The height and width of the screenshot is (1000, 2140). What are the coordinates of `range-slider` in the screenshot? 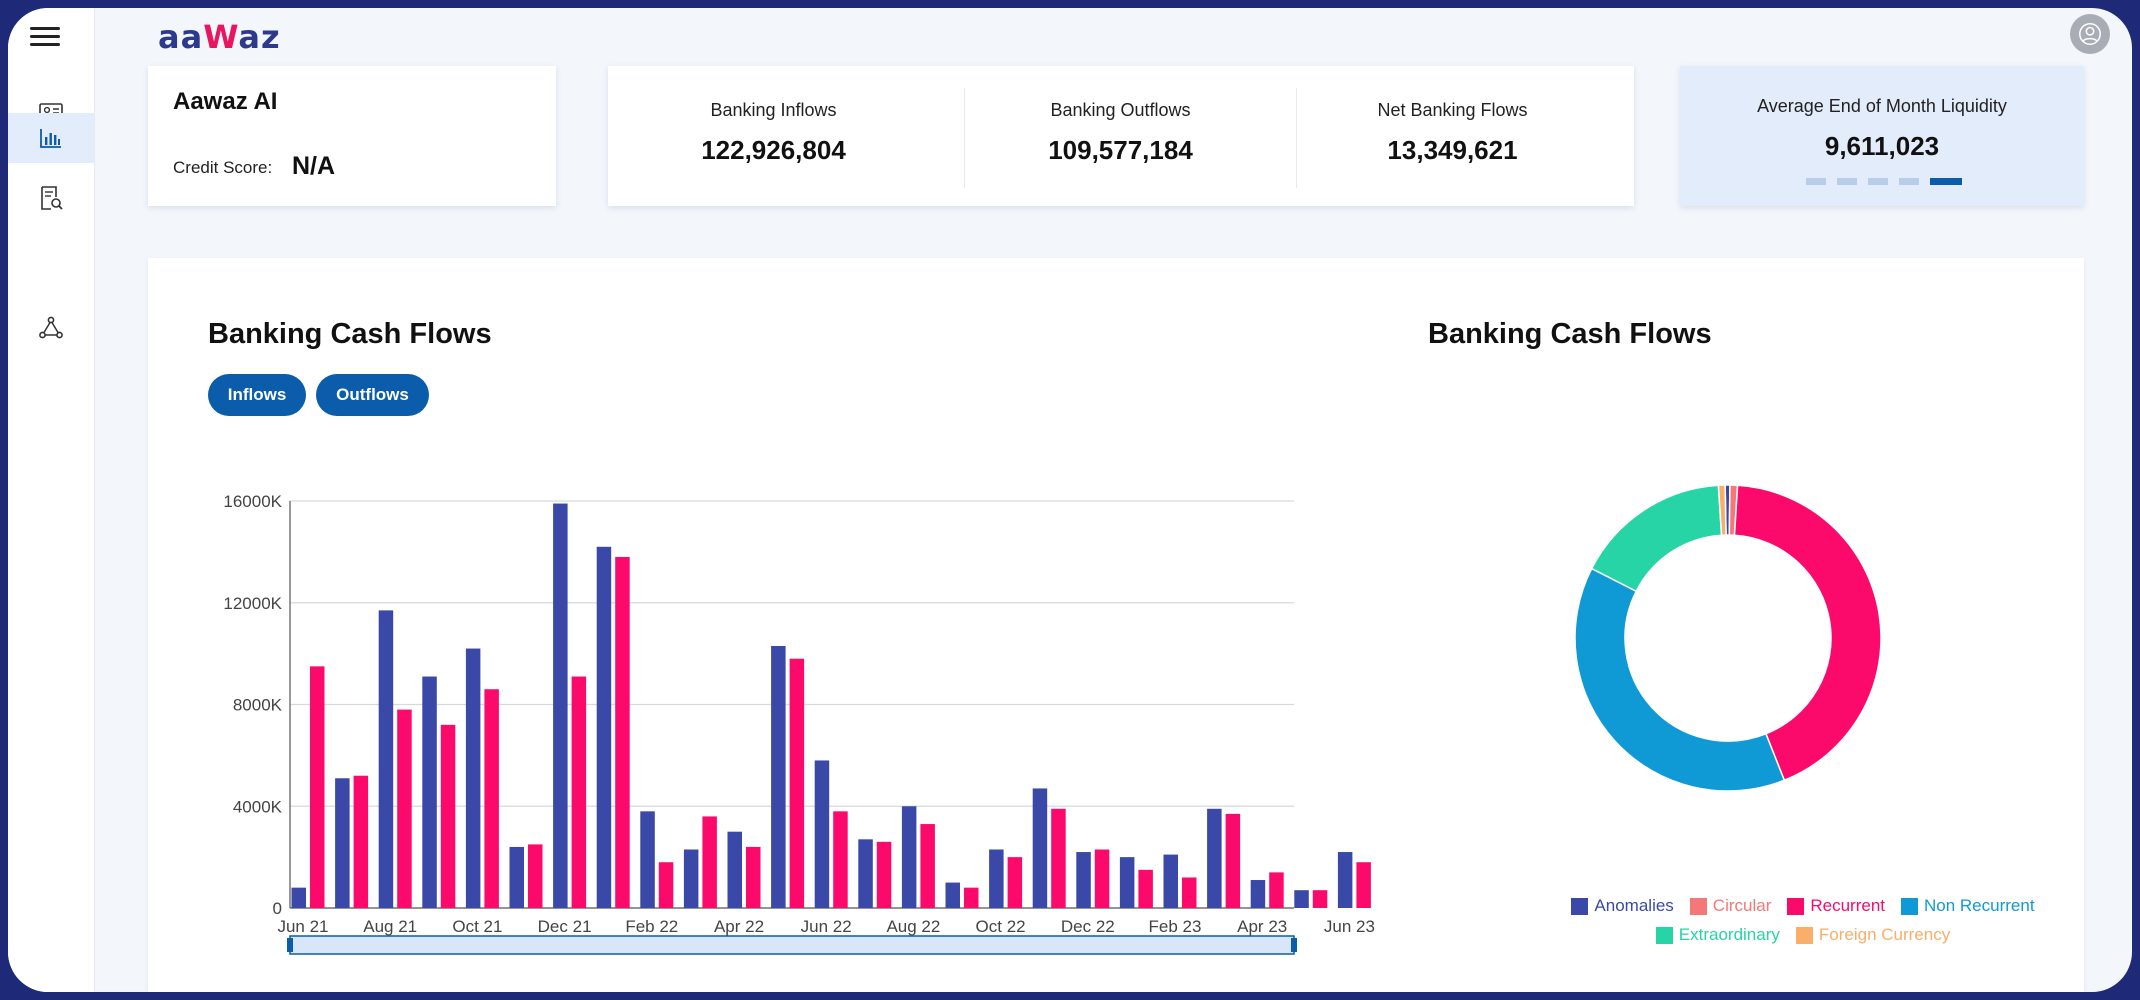 It's located at (792, 945).